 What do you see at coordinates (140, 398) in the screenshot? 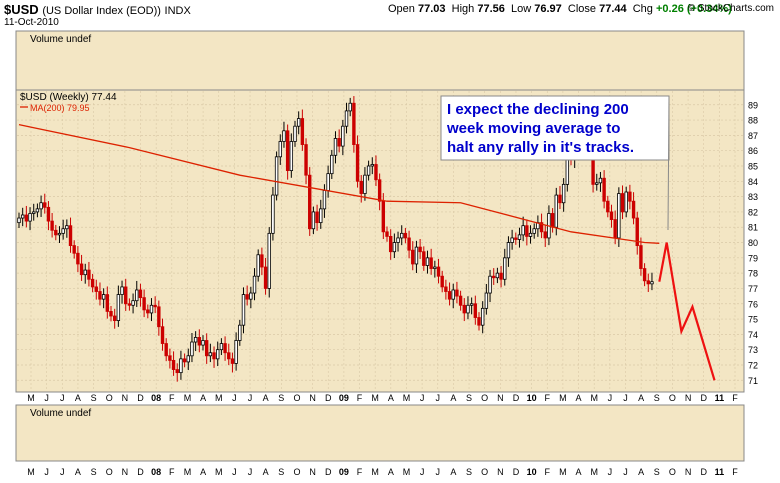
I see `x-tick-label: D` at bounding box center [140, 398].